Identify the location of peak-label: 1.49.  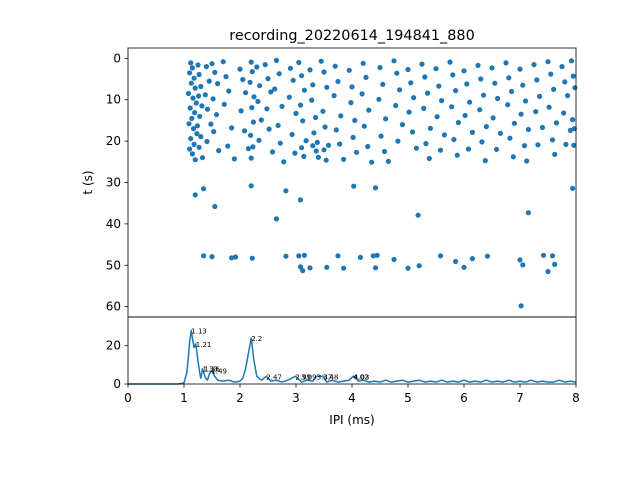
(219, 372).